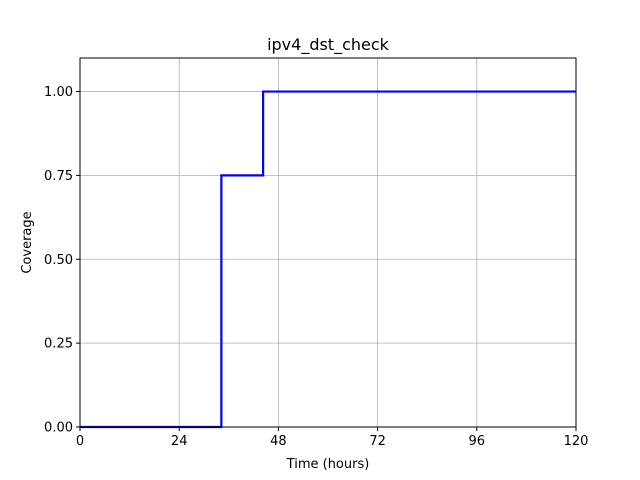 The image size is (640, 480). What do you see at coordinates (58, 428) in the screenshot?
I see `y-tick-label: 0.00` at bounding box center [58, 428].